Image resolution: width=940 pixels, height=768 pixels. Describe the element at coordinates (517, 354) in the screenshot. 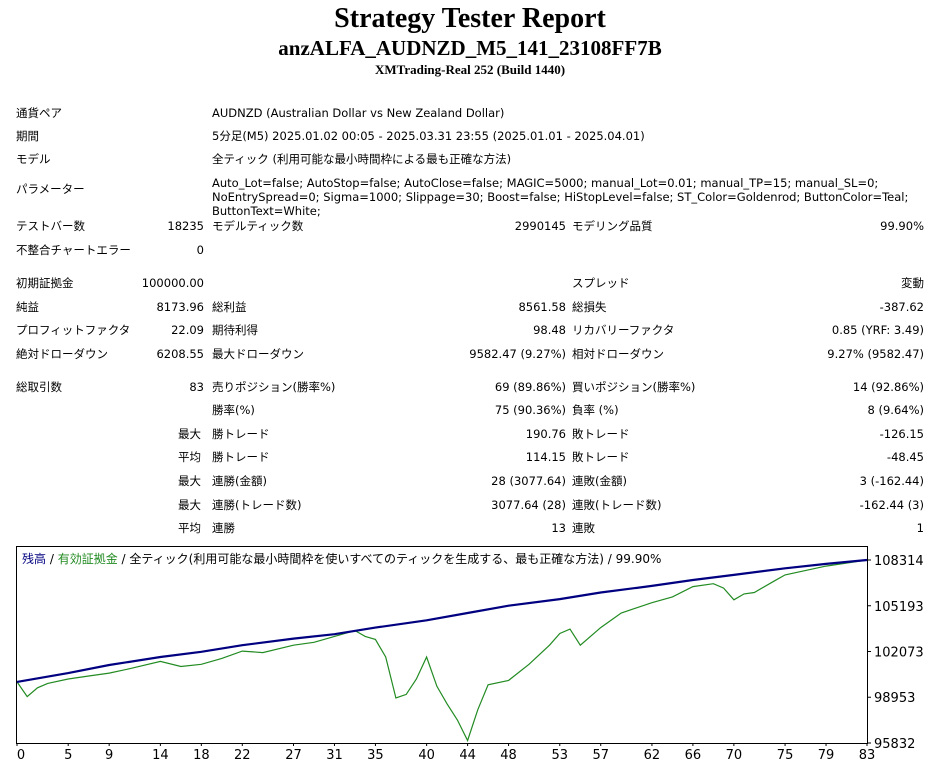

I see `max-drawdown-value: 9582.47 (9.27%)` at that location.